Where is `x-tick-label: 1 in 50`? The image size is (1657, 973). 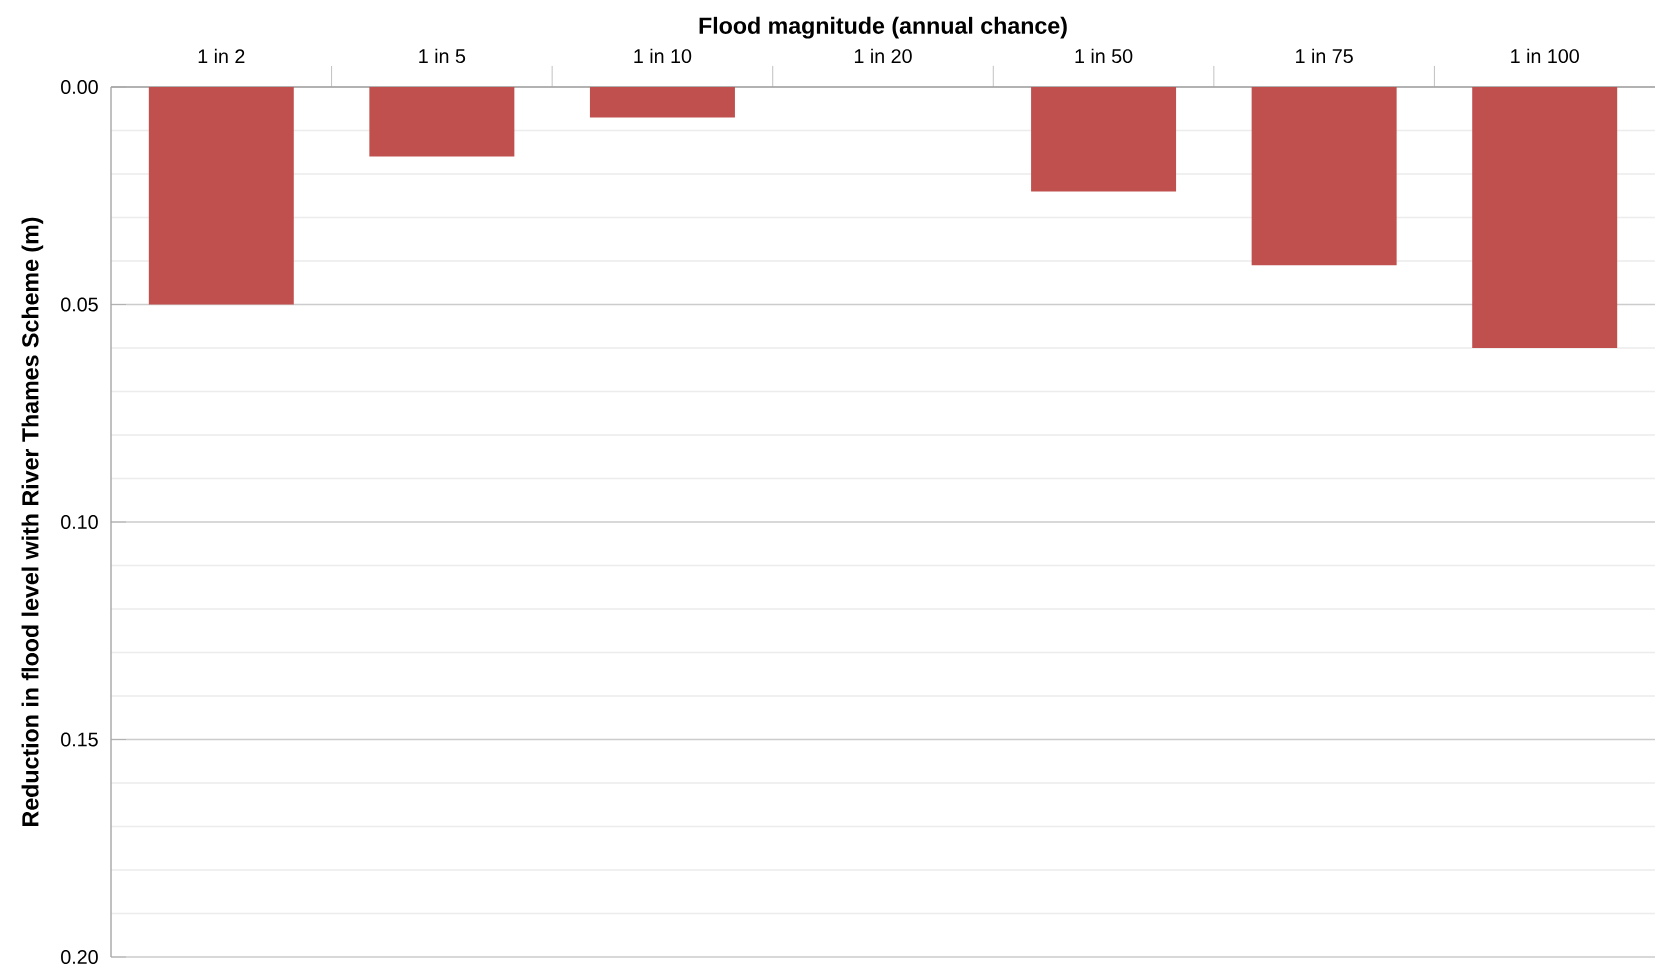 x-tick-label: 1 in 50 is located at coordinates (1104, 56).